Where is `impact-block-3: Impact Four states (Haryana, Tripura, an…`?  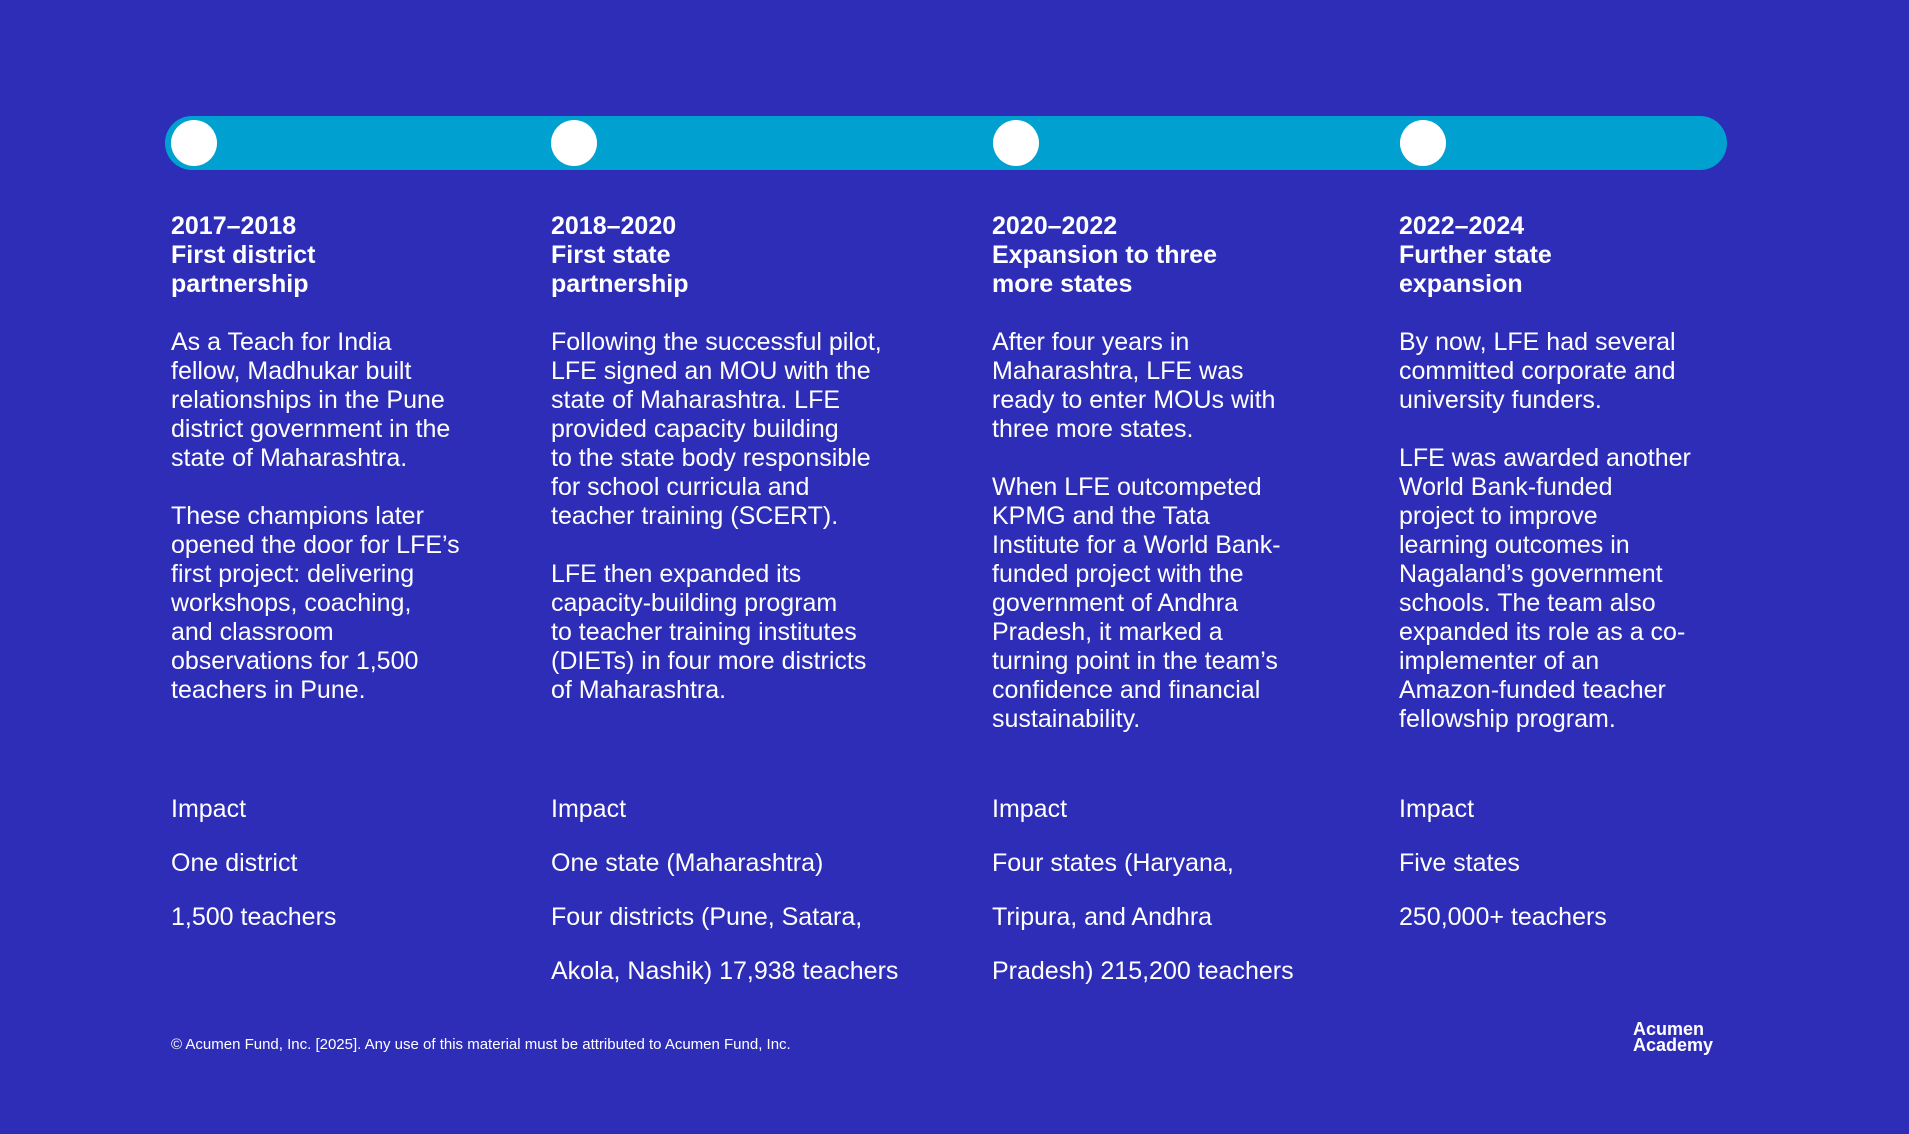
impact-block-3: Impact Four states (Haryana, Tripura, an… is located at coordinates (1172, 890).